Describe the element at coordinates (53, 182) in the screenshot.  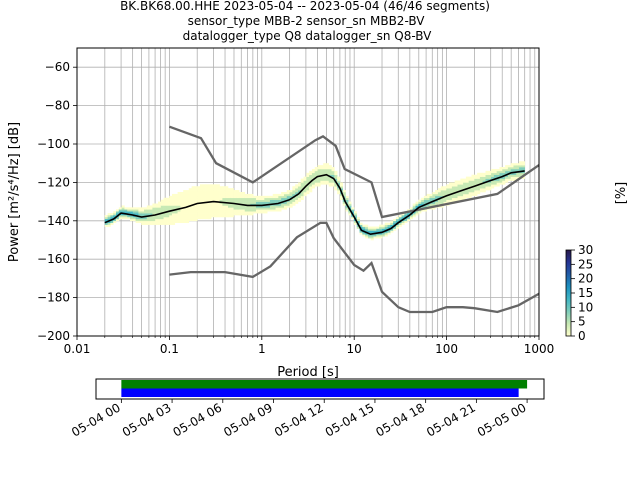
I see `y-tick-label: −120` at that location.